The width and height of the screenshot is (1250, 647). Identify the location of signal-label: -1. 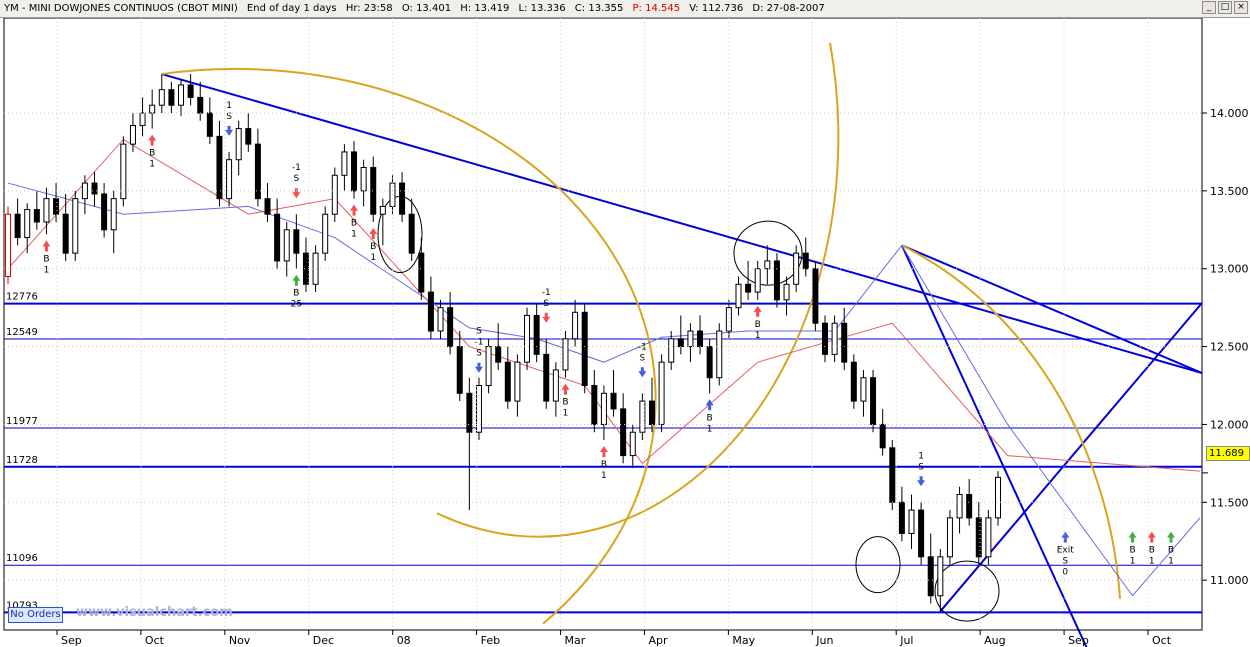
(478, 343).